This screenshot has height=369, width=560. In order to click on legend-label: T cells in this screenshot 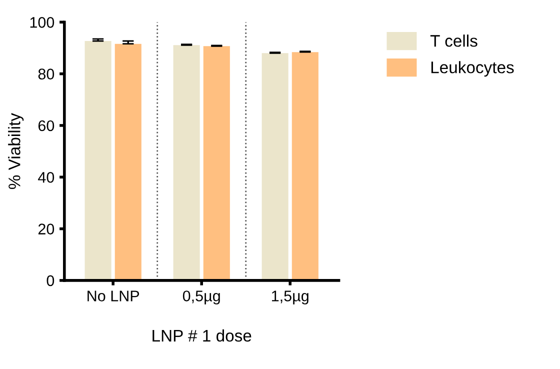, I will do `click(454, 40)`.